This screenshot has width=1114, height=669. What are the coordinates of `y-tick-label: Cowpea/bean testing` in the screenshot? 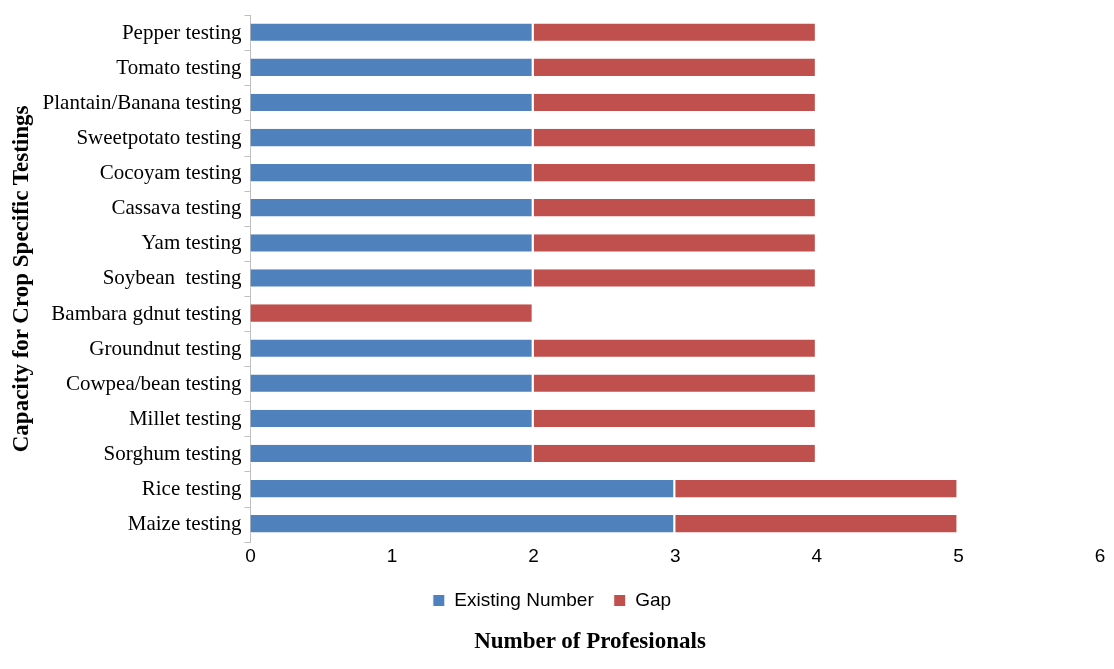 It's located at (153, 382).